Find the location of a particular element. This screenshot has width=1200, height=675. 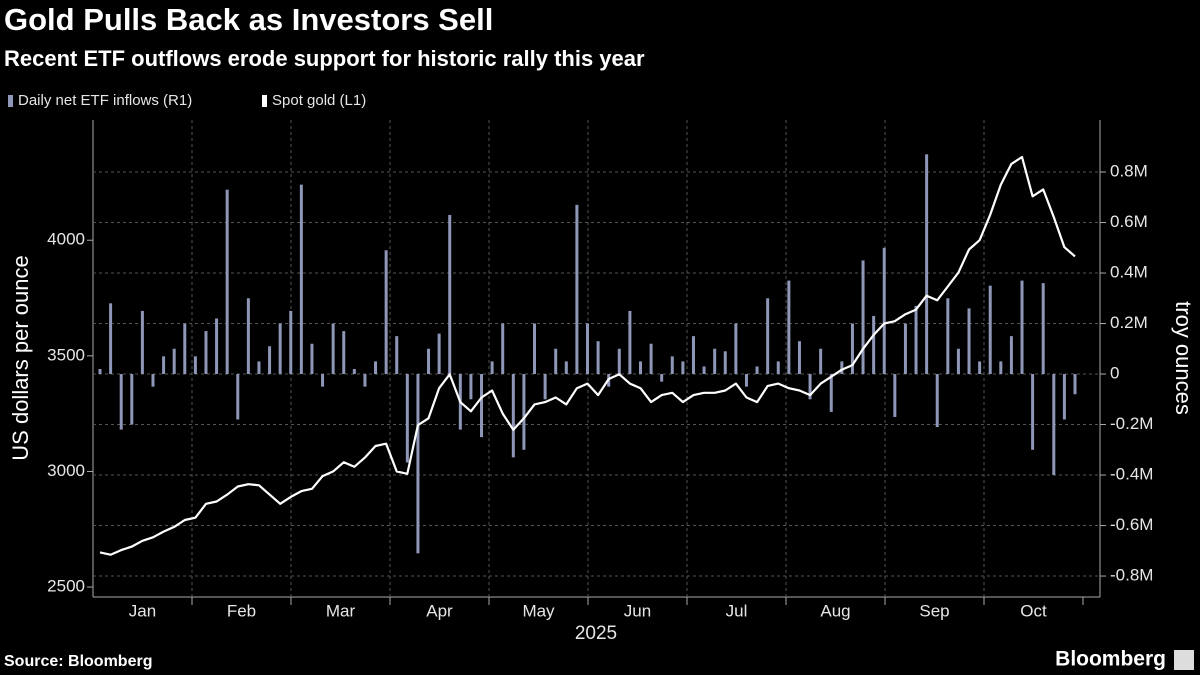

y-axis-title: US dollars per ounce is located at coordinates (20, 357).